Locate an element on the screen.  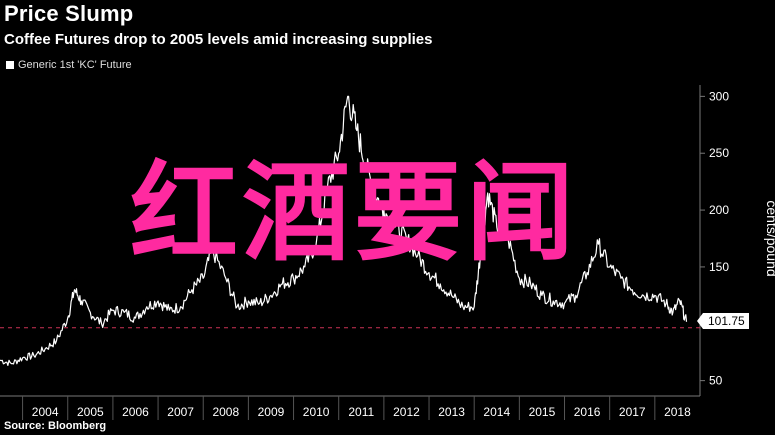
y-tick-label: 300 is located at coordinates (719, 96).